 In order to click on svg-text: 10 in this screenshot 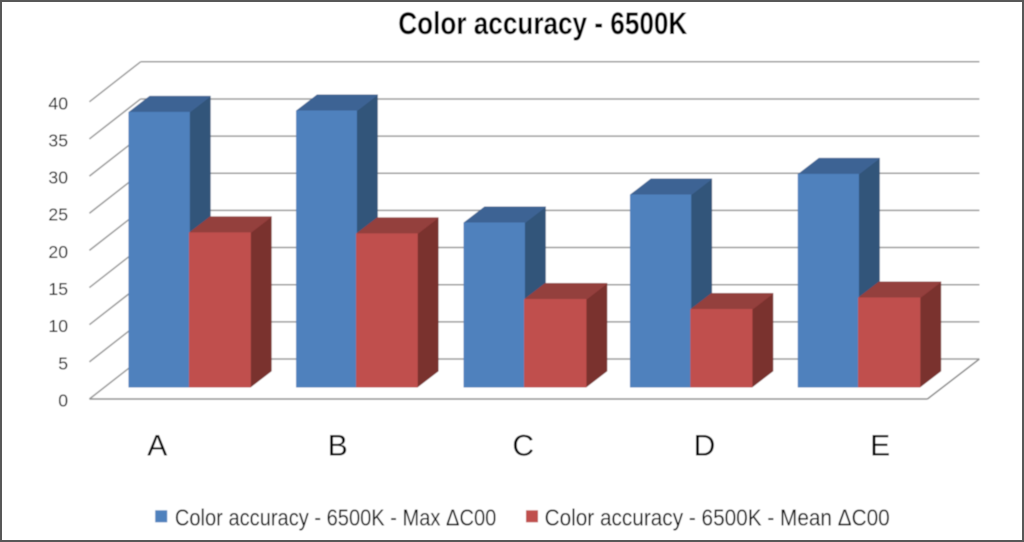, I will do `click(58, 326)`.